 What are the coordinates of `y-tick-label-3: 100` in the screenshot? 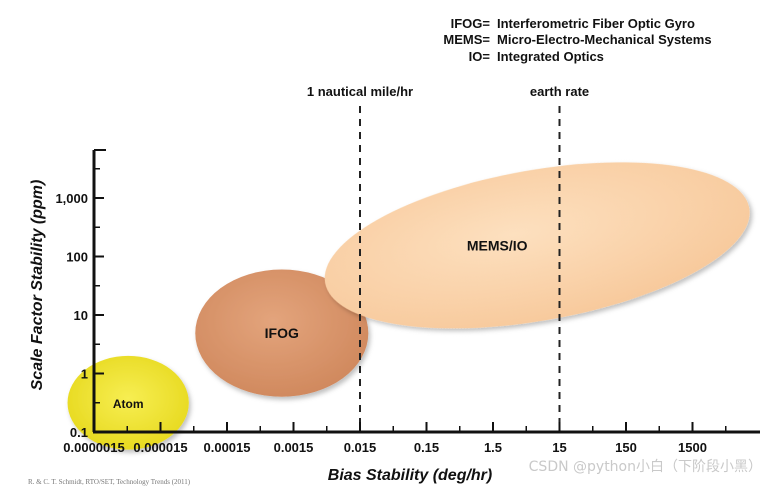 It's located at (77, 257).